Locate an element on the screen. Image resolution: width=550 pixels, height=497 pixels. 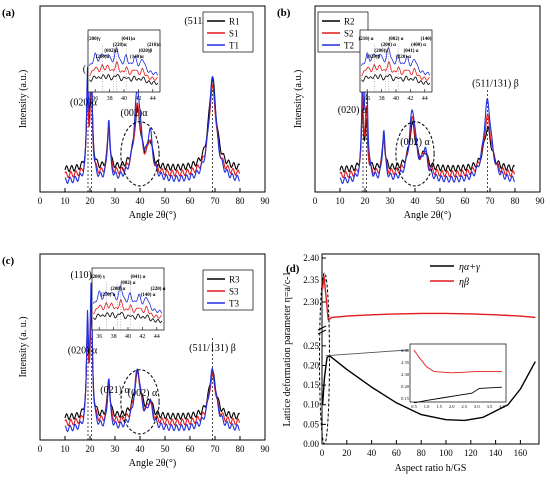
inset-peak-label: (140) α is located at coordinates (148, 295).